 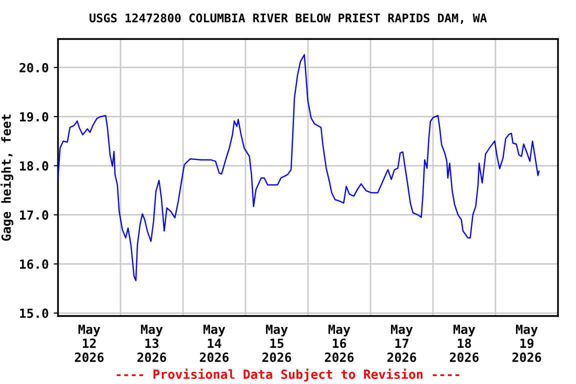 What do you see at coordinates (401, 343) in the screenshot?
I see `x-tick-label: May 17 2026` at bounding box center [401, 343].